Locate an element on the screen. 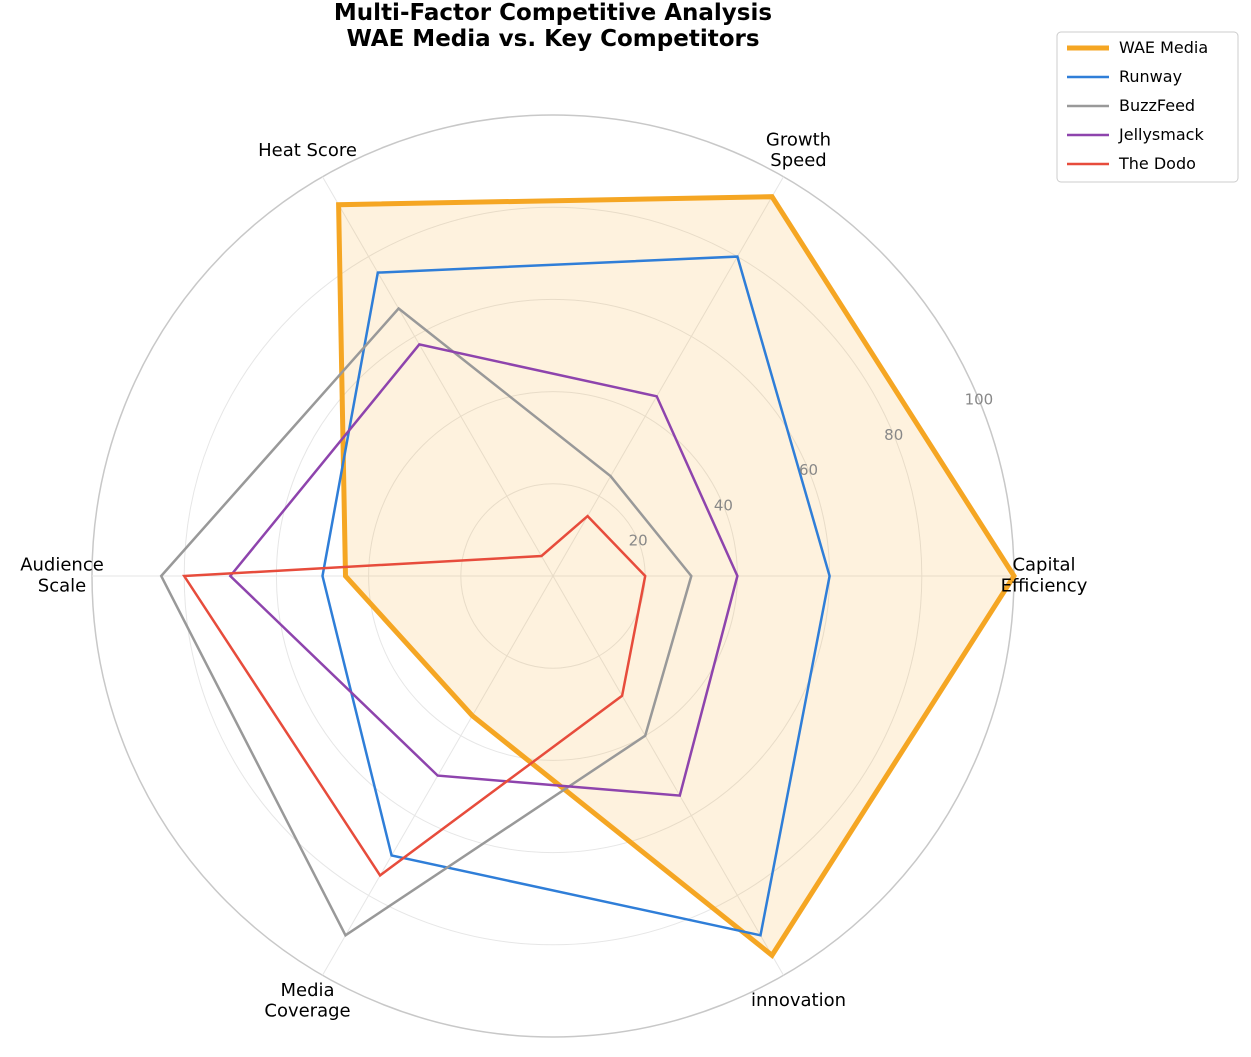  r-tick-label: 60 is located at coordinates (808, 470).